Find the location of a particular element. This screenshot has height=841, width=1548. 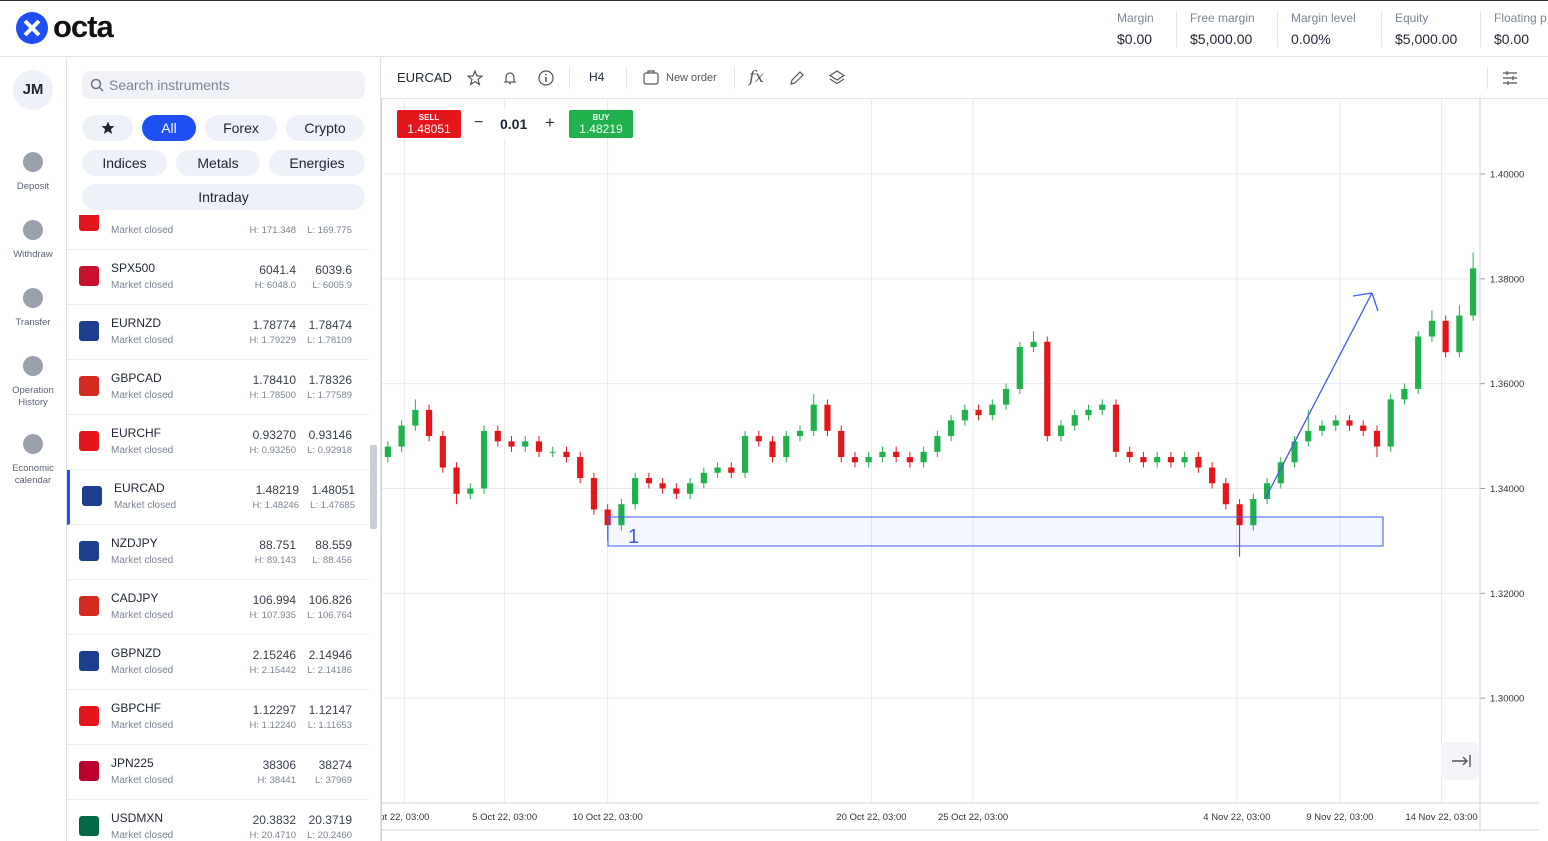

avatar: JM is located at coordinates (33, 90).